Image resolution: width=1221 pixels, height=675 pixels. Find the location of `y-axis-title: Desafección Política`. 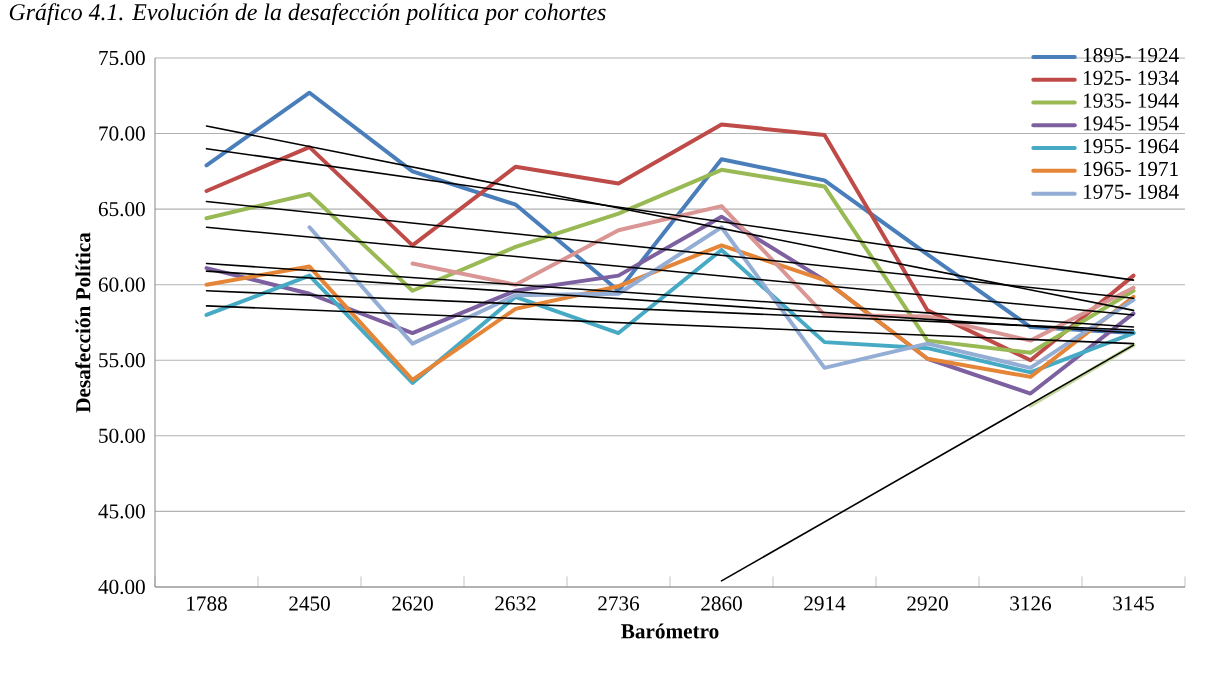

y-axis-title: Desafección Política is located at coordinates (83, 322).